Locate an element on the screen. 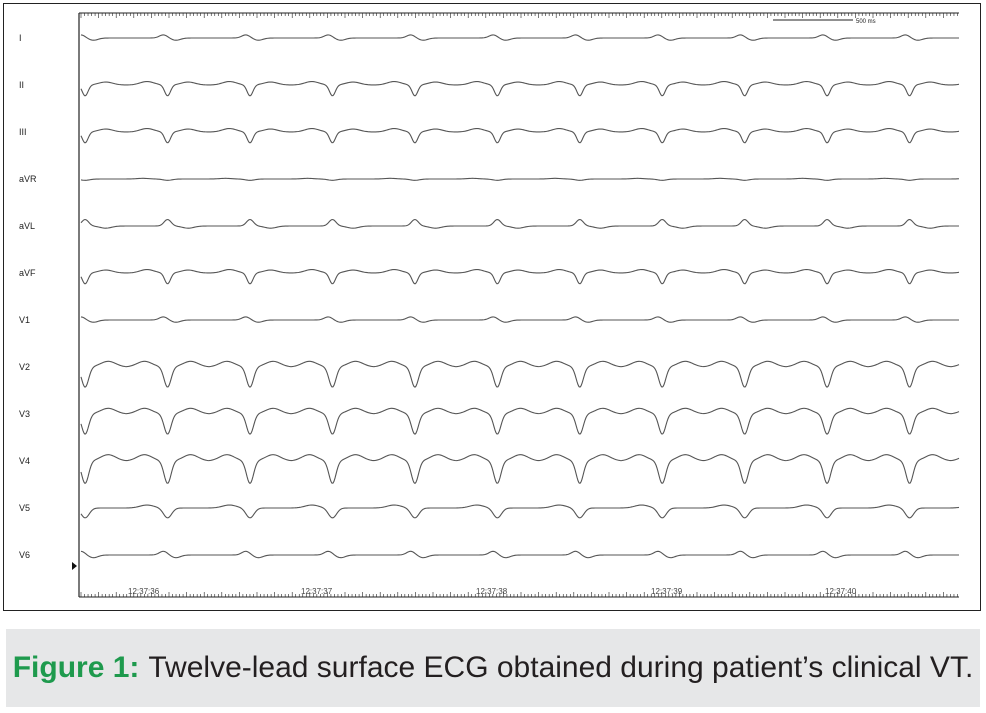 The width and height of the screenshot is (986, 713). lead-label: aVR is located at coordinates (28, 179).